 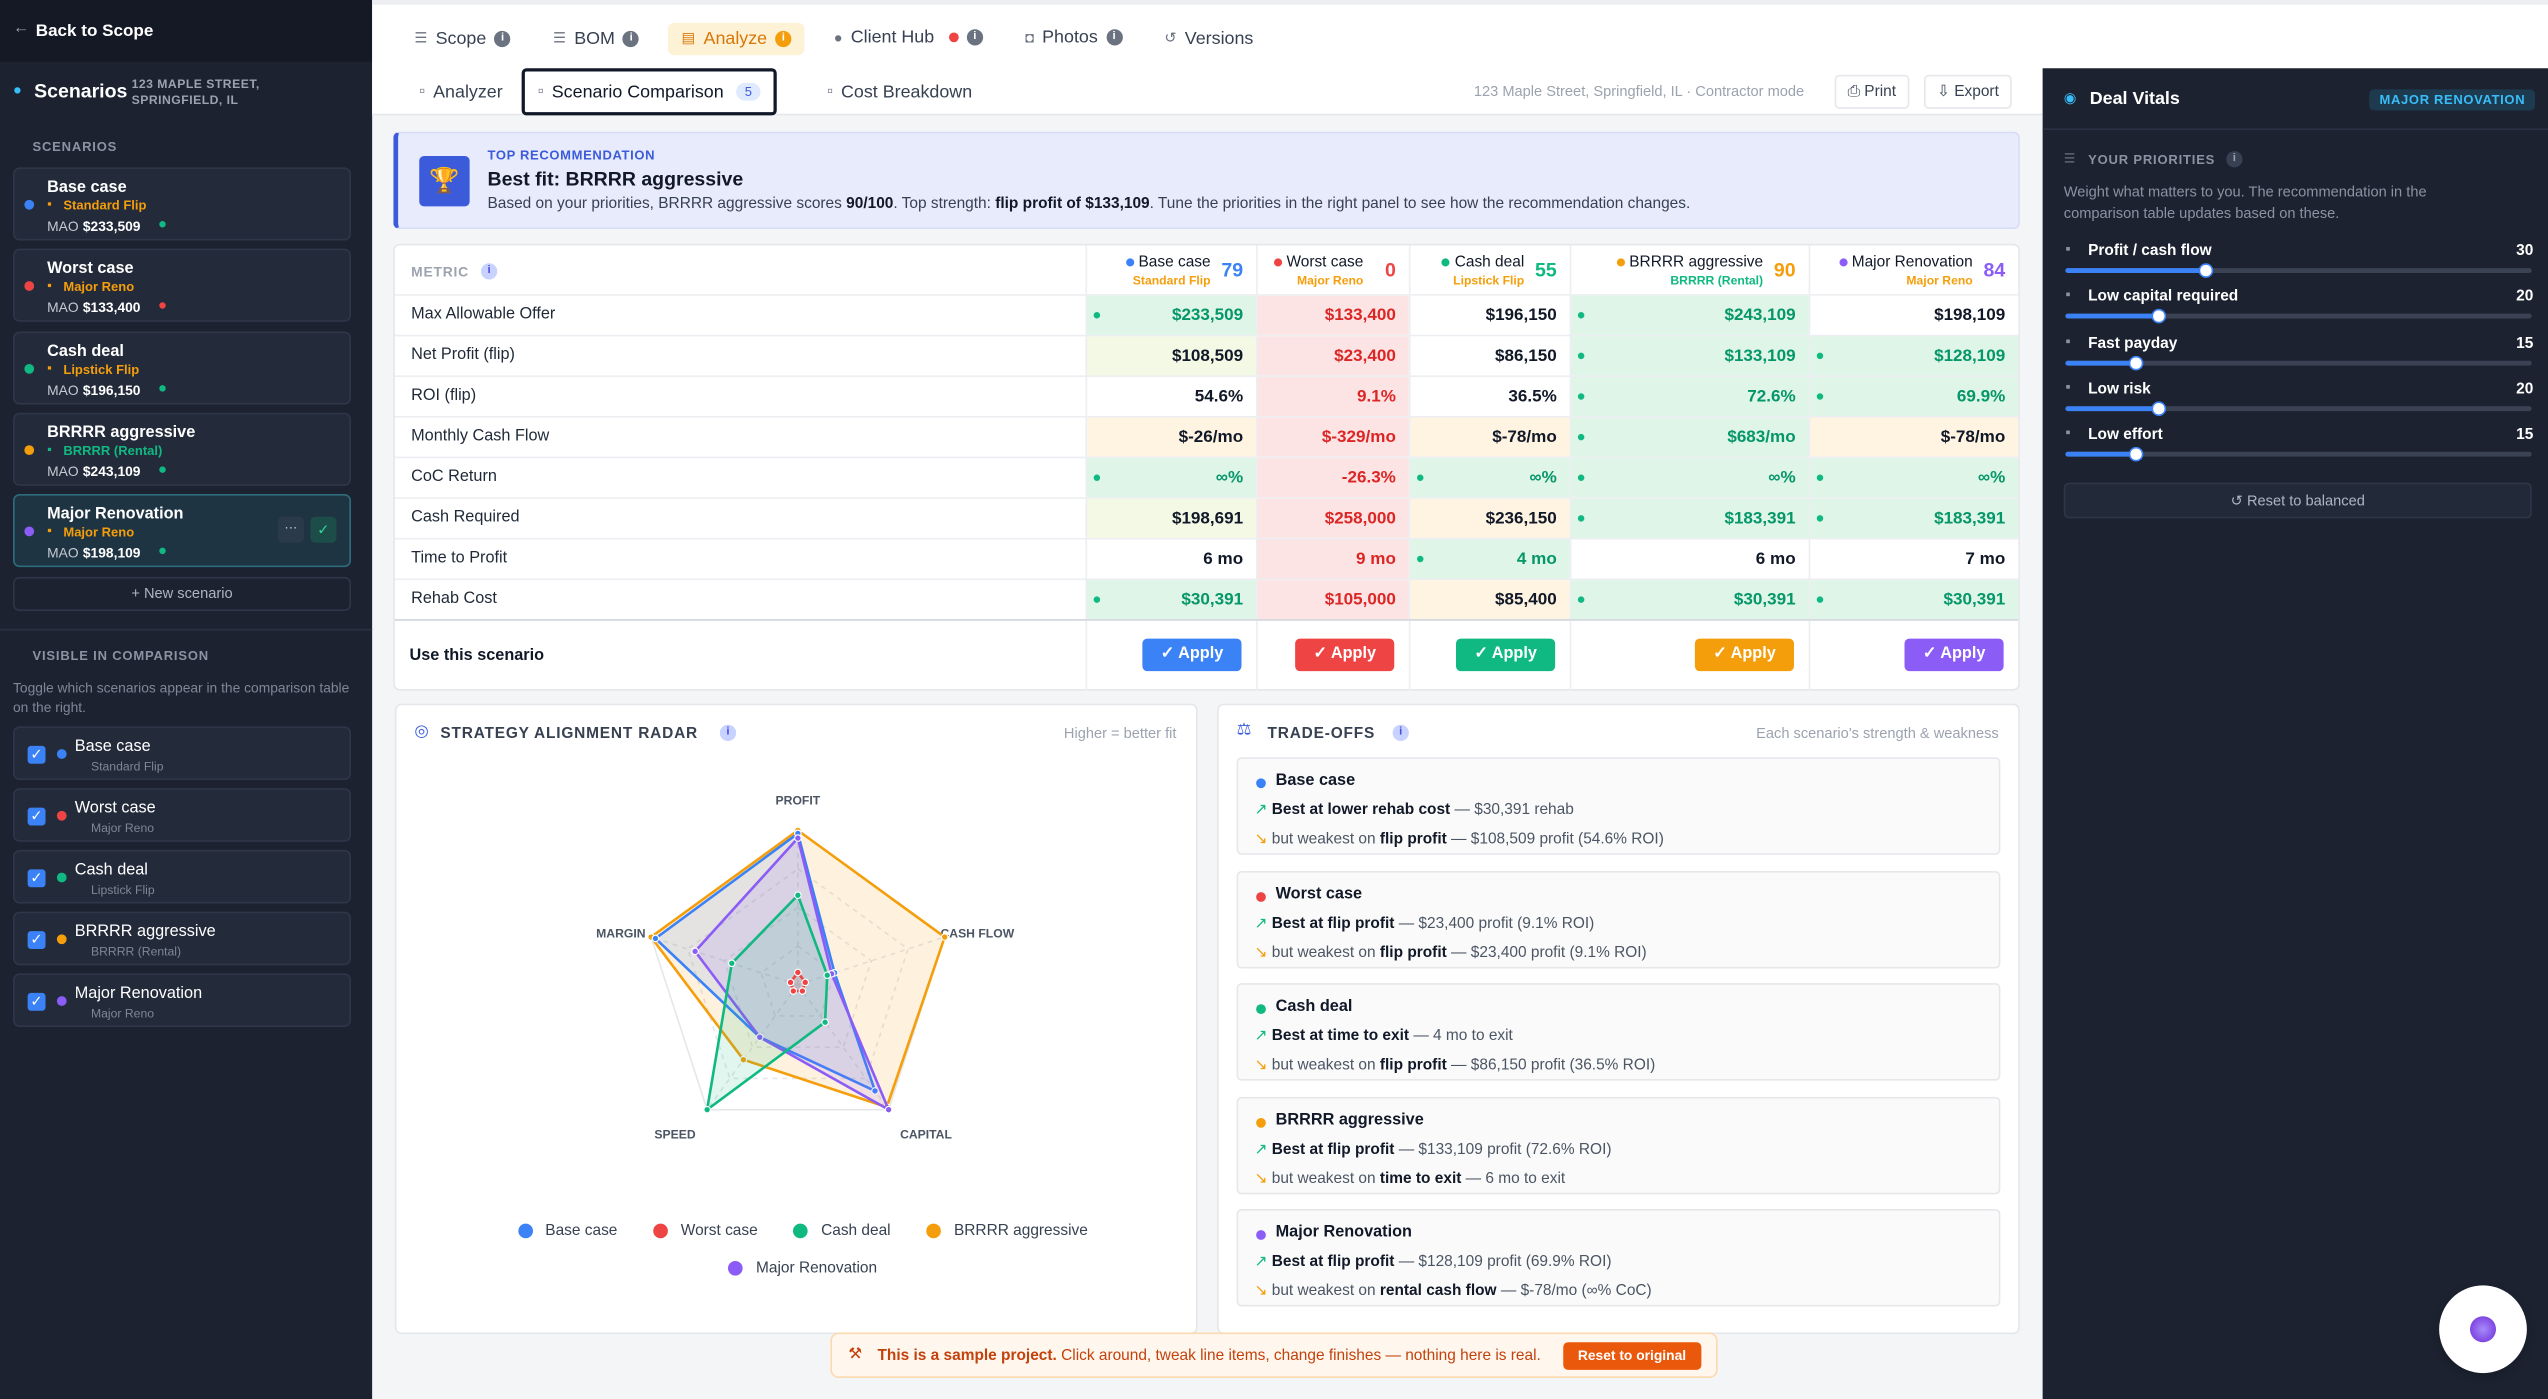 I want to click on sub-tab: ▫ Scenario Comparison 5, so click(x=649, y=92).